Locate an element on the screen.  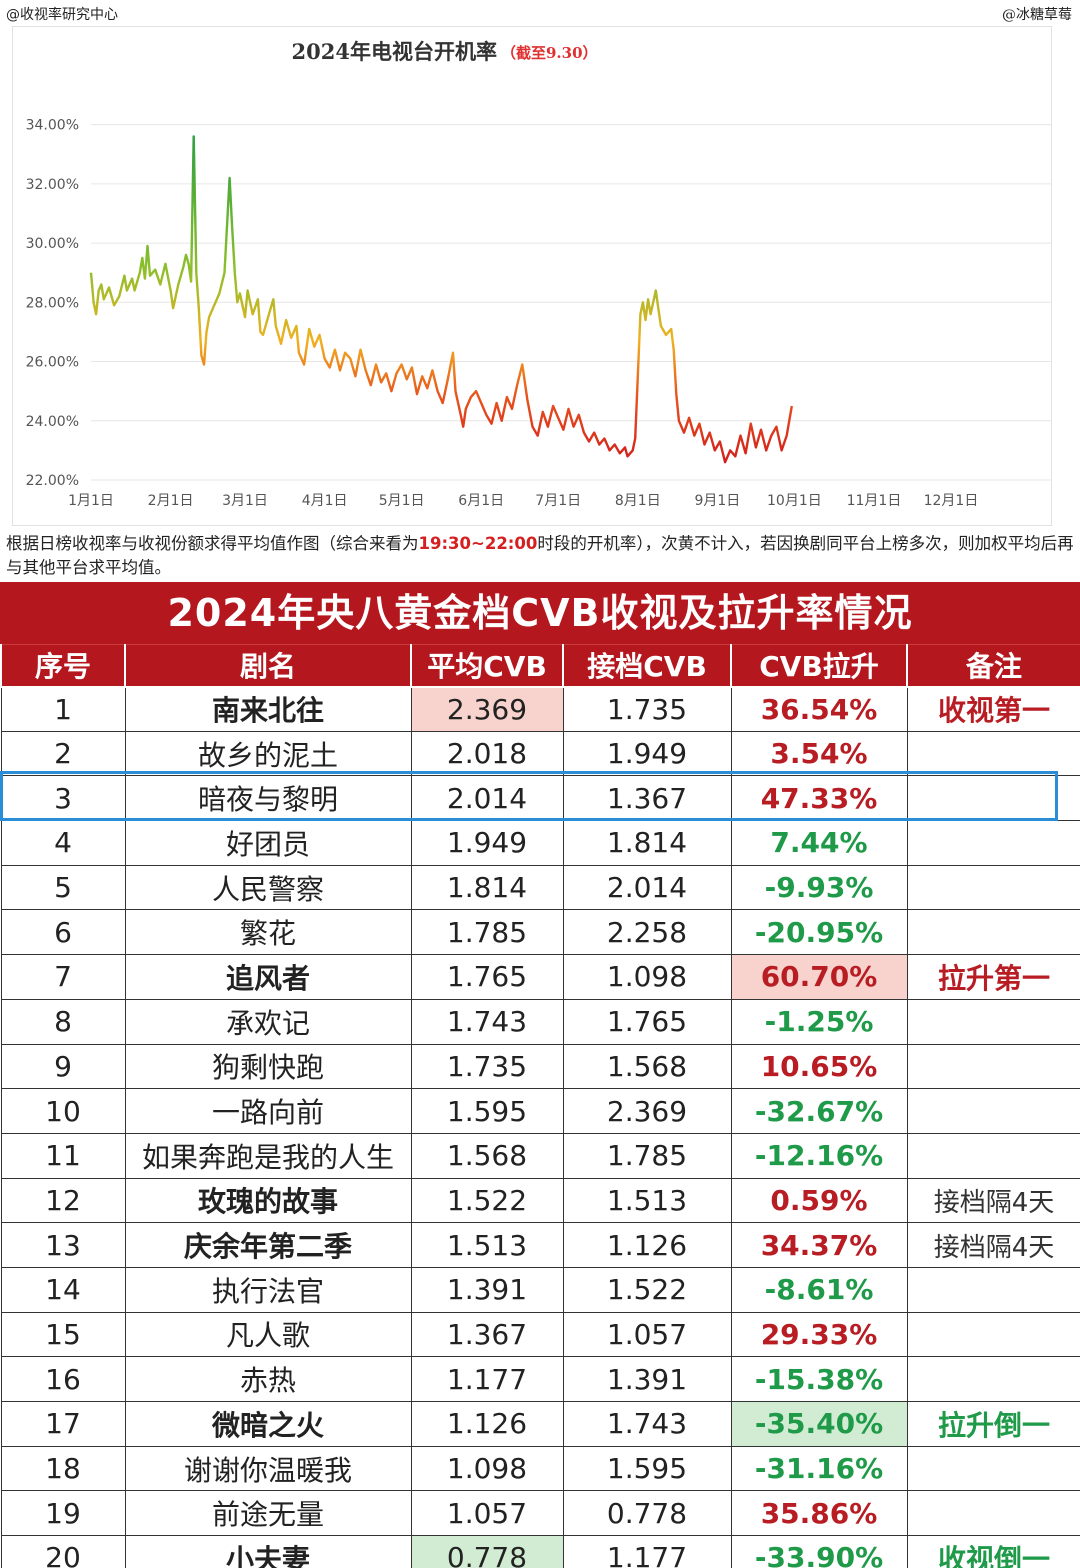
cell-name: 狗剩快跑 is located at coordinates (268, 1066).